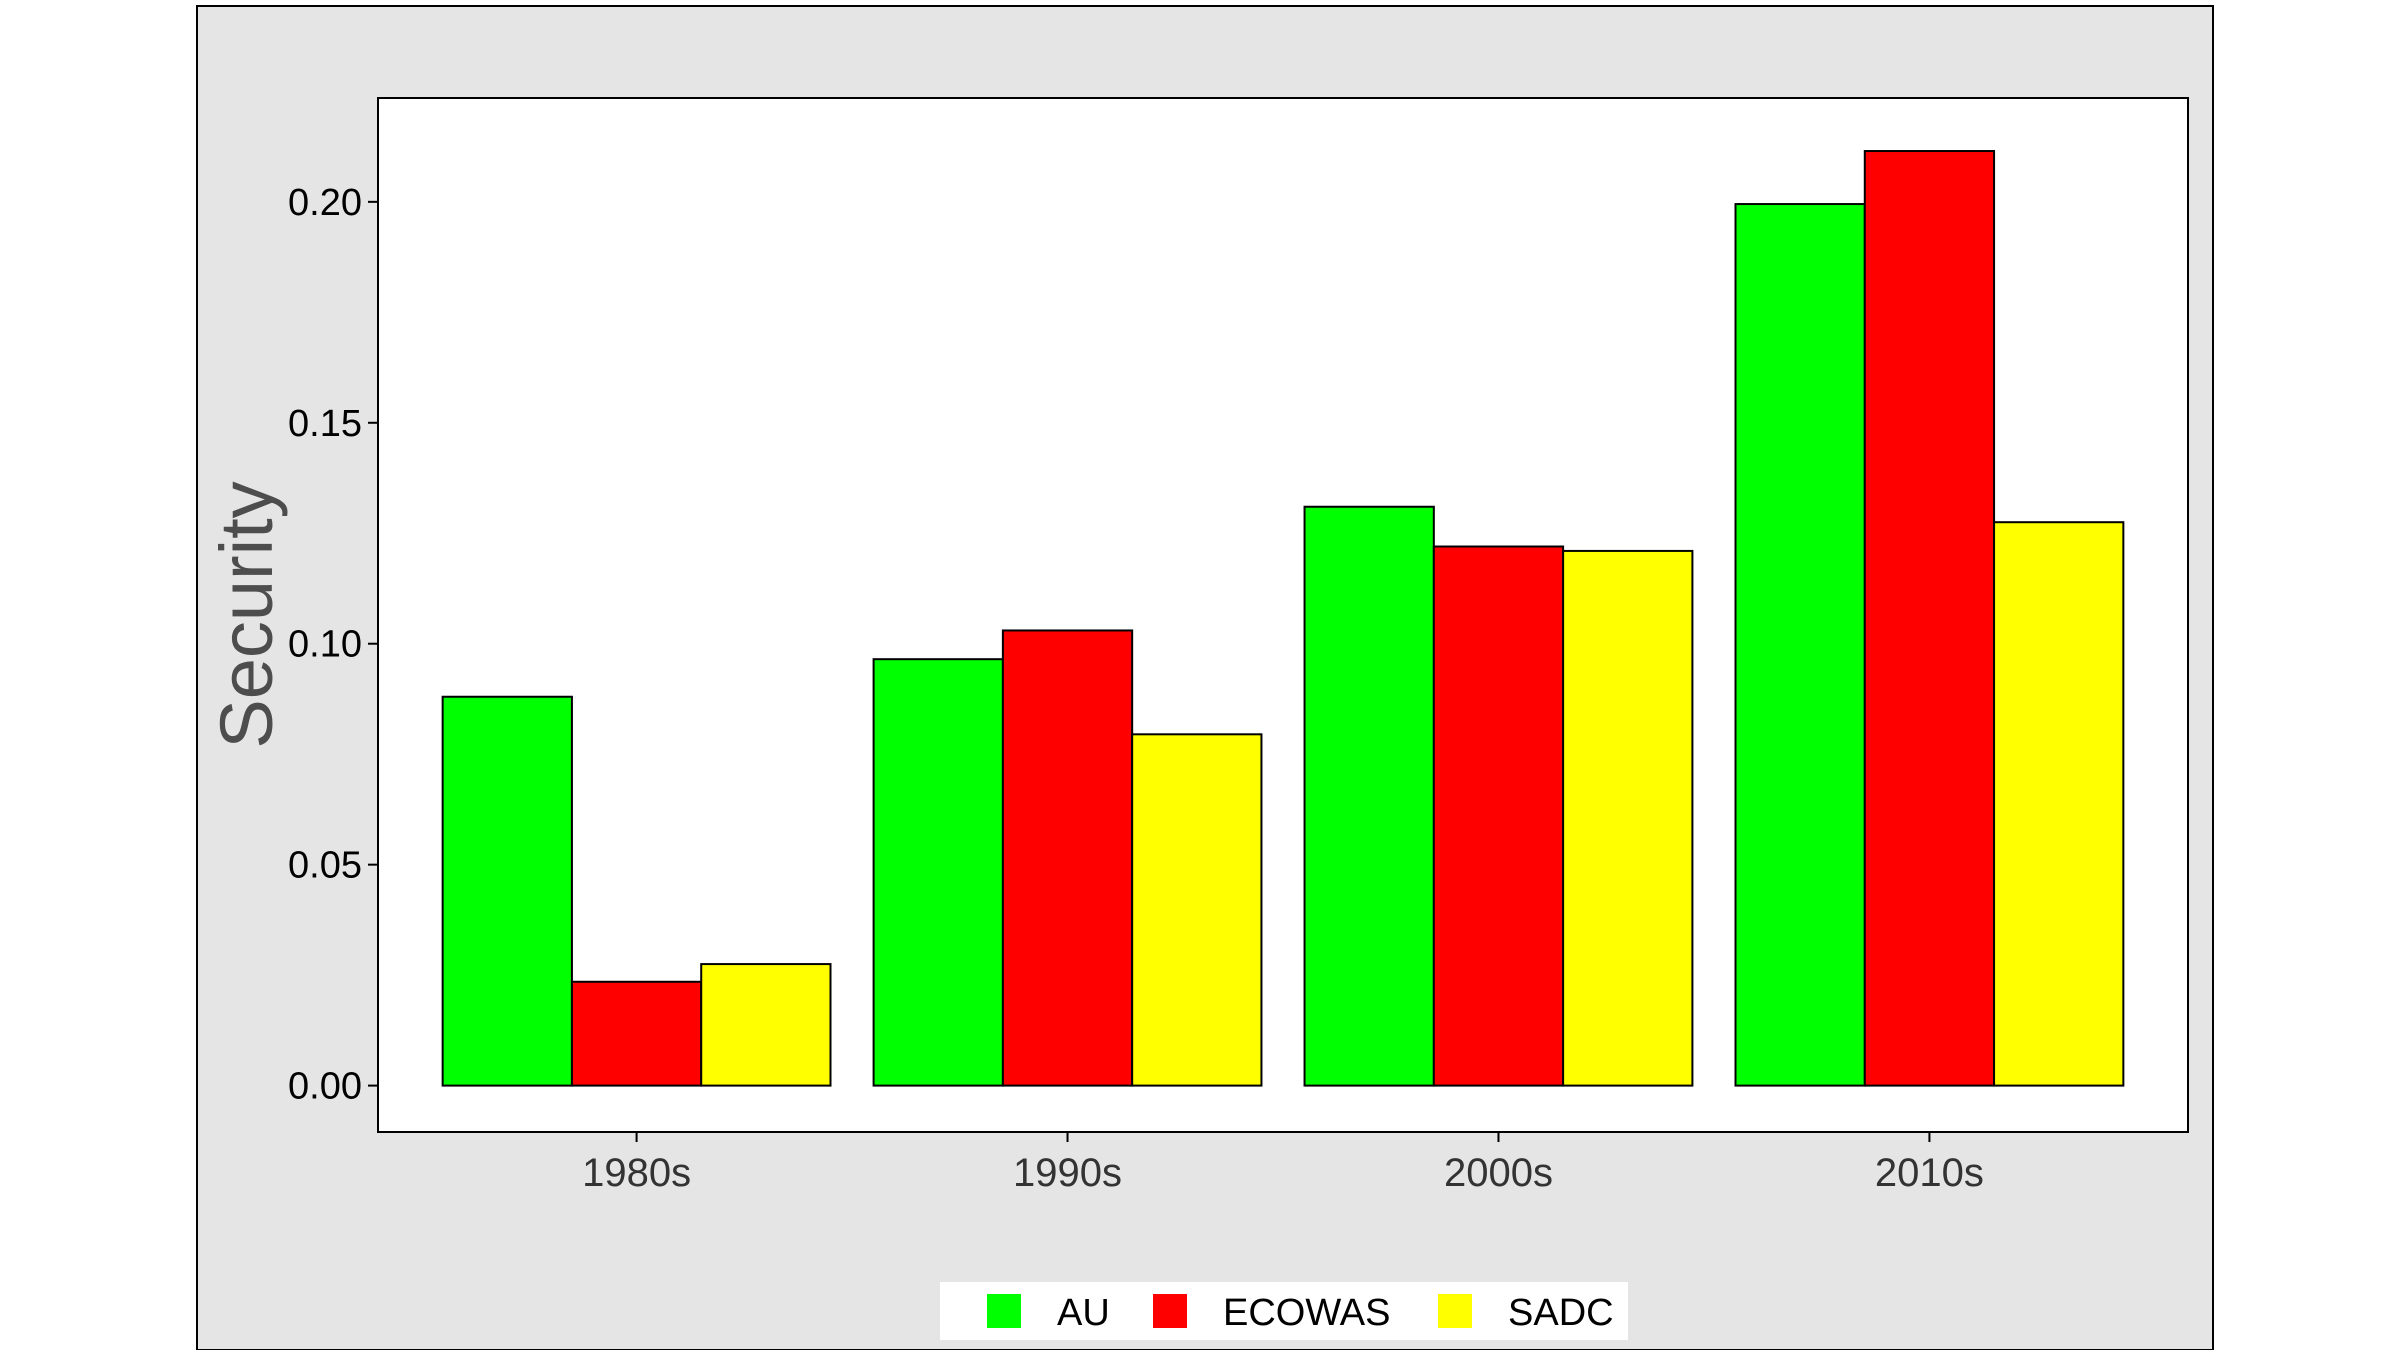 This screenshot has width=2400, height=1350. What do you see at coordinates (1929, 1173) in the screenshot?
I see `x-tick-label: 2010s` at bounding box center [1929, 1173].